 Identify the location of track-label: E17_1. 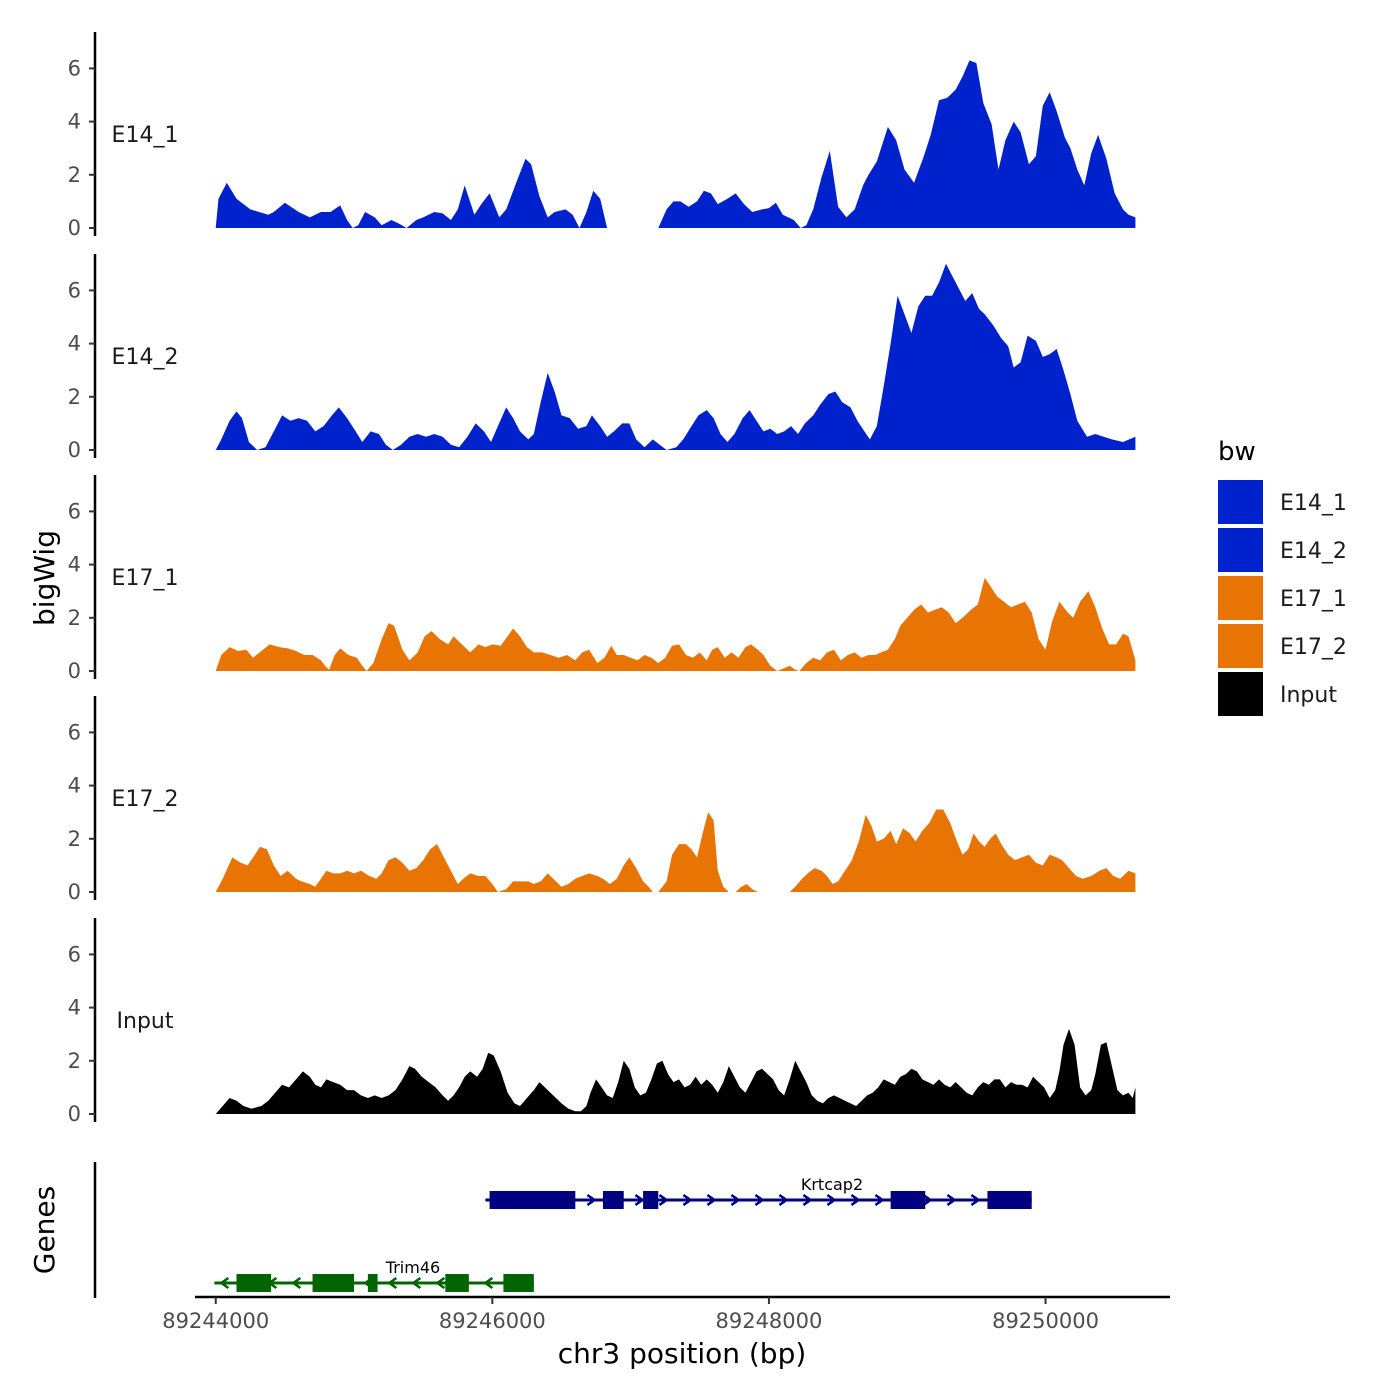
(145, 578).